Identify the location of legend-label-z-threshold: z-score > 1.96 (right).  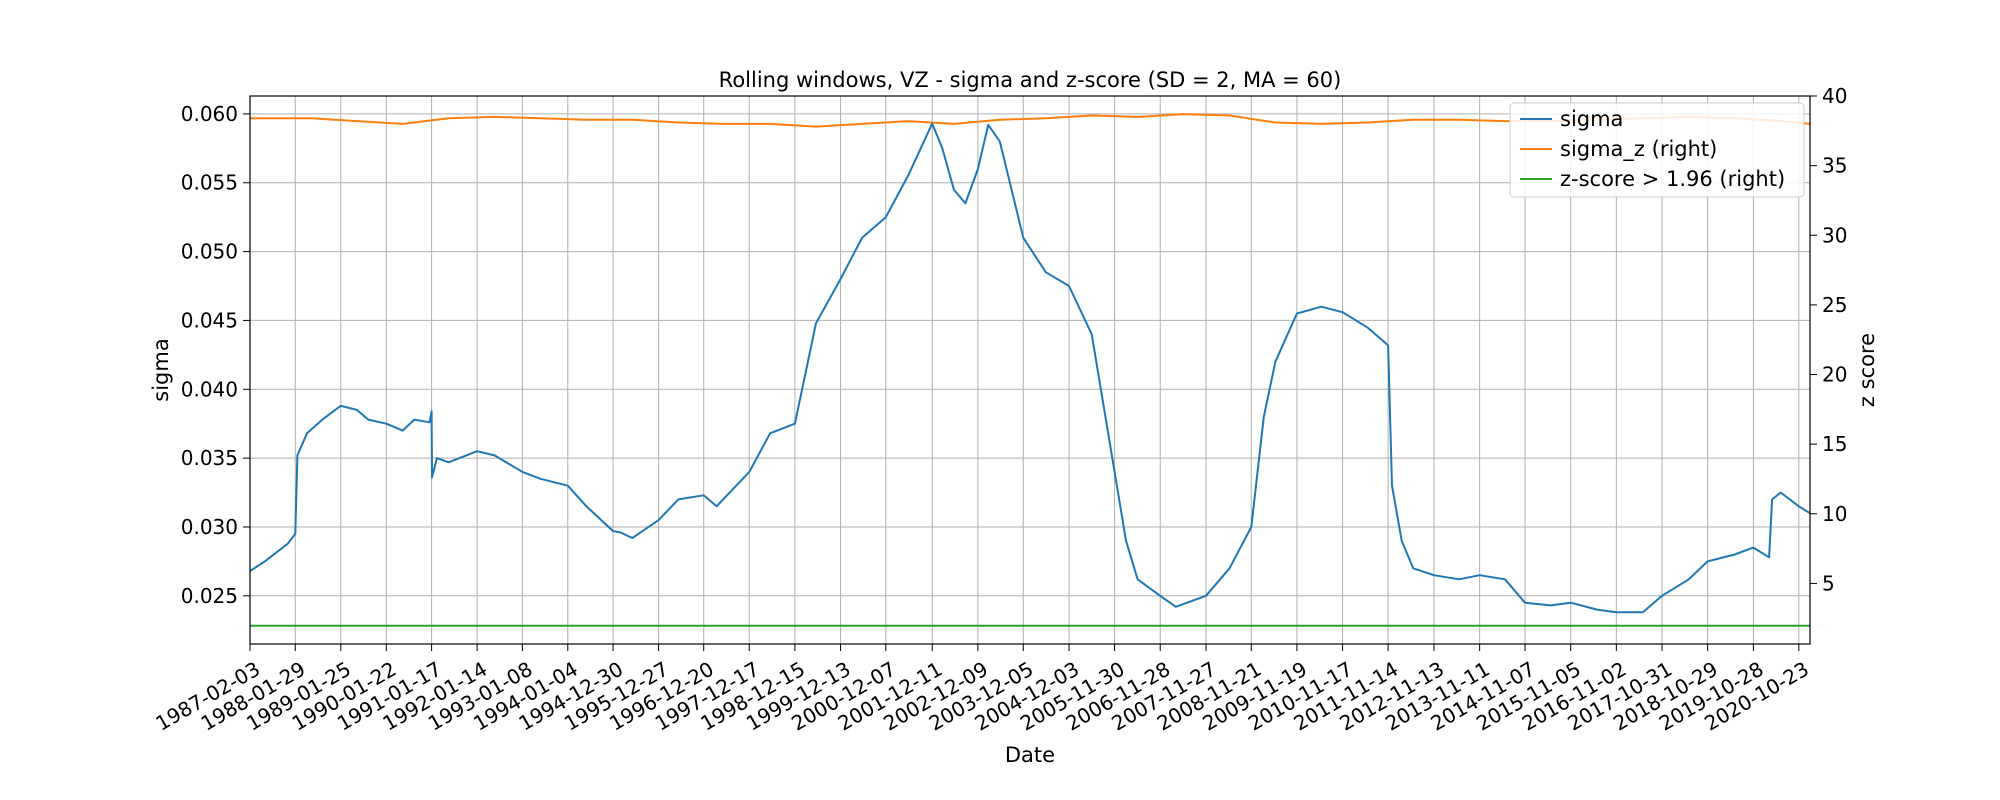
(1672, 179).